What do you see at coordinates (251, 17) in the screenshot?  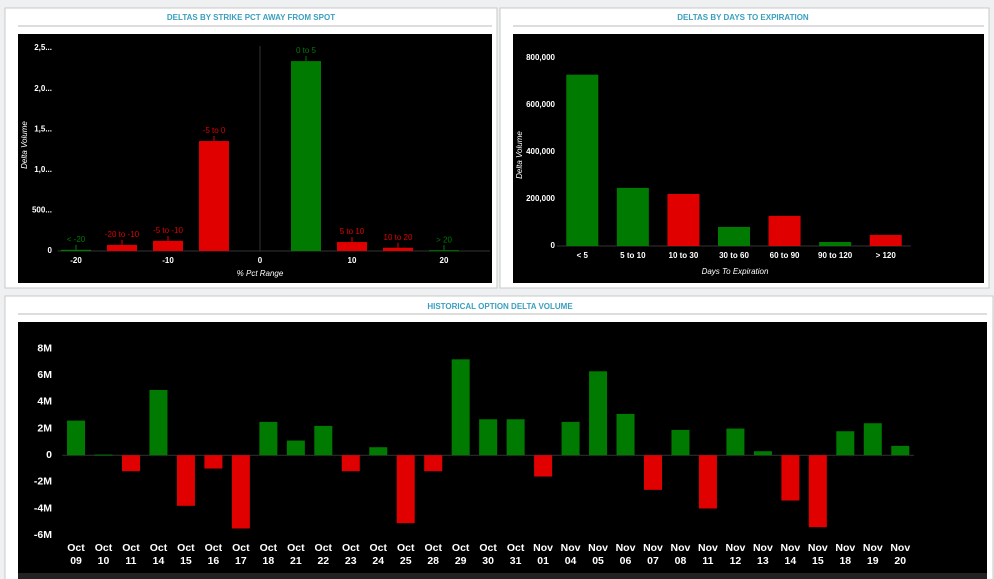 I see `chart-title: DELTAS BY STRIKE PCT AWAY FROM SPOT` at bounding box center [251, 17].